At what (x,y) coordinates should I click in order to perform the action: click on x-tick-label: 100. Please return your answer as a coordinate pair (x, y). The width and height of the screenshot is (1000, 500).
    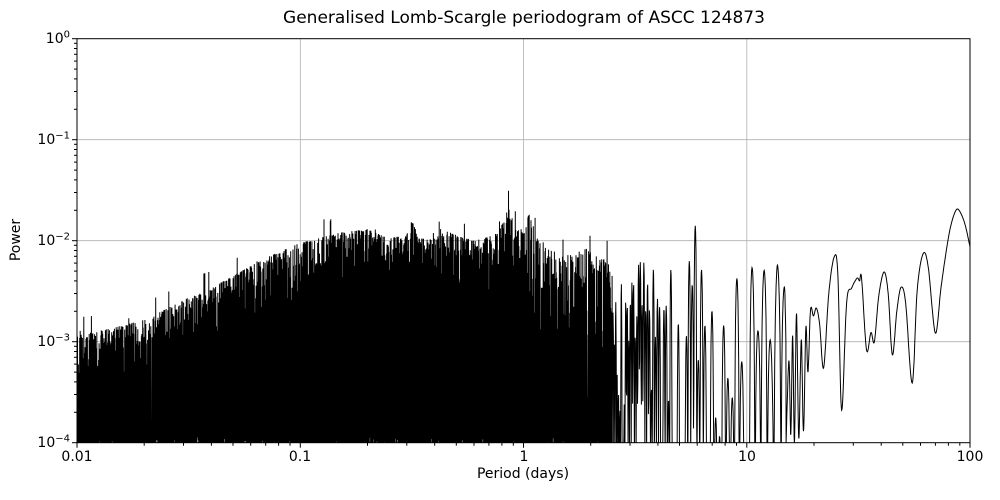
    Looking at the image, I should click on (970, 457).